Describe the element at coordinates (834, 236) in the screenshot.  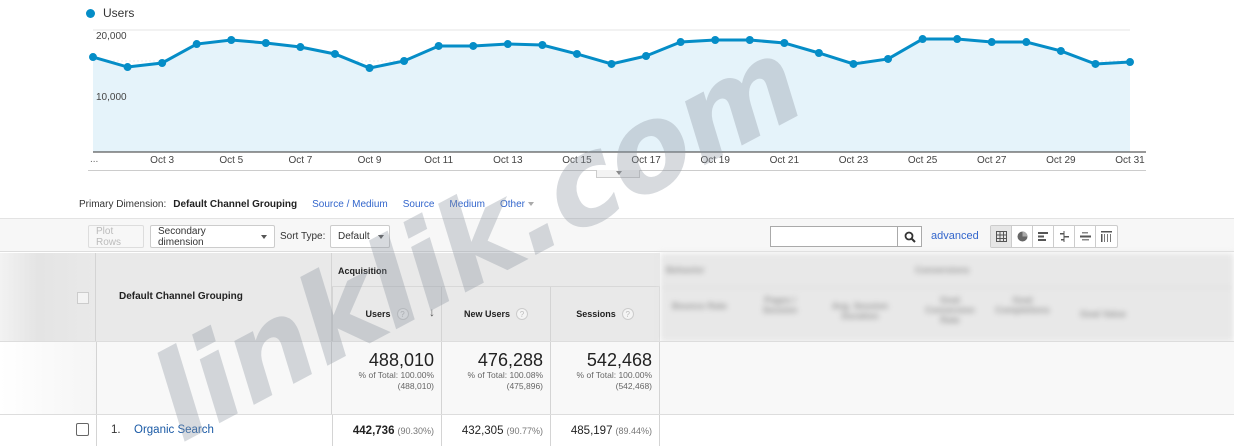
I see `table-search-input` at that location.